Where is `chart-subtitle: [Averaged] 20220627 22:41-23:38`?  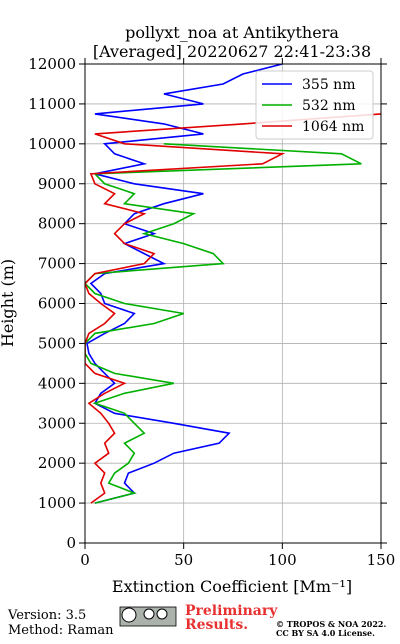 chart-subtitle: [Averaged] 20220627 22:41-23:38 is located at coordinates (232, 51).